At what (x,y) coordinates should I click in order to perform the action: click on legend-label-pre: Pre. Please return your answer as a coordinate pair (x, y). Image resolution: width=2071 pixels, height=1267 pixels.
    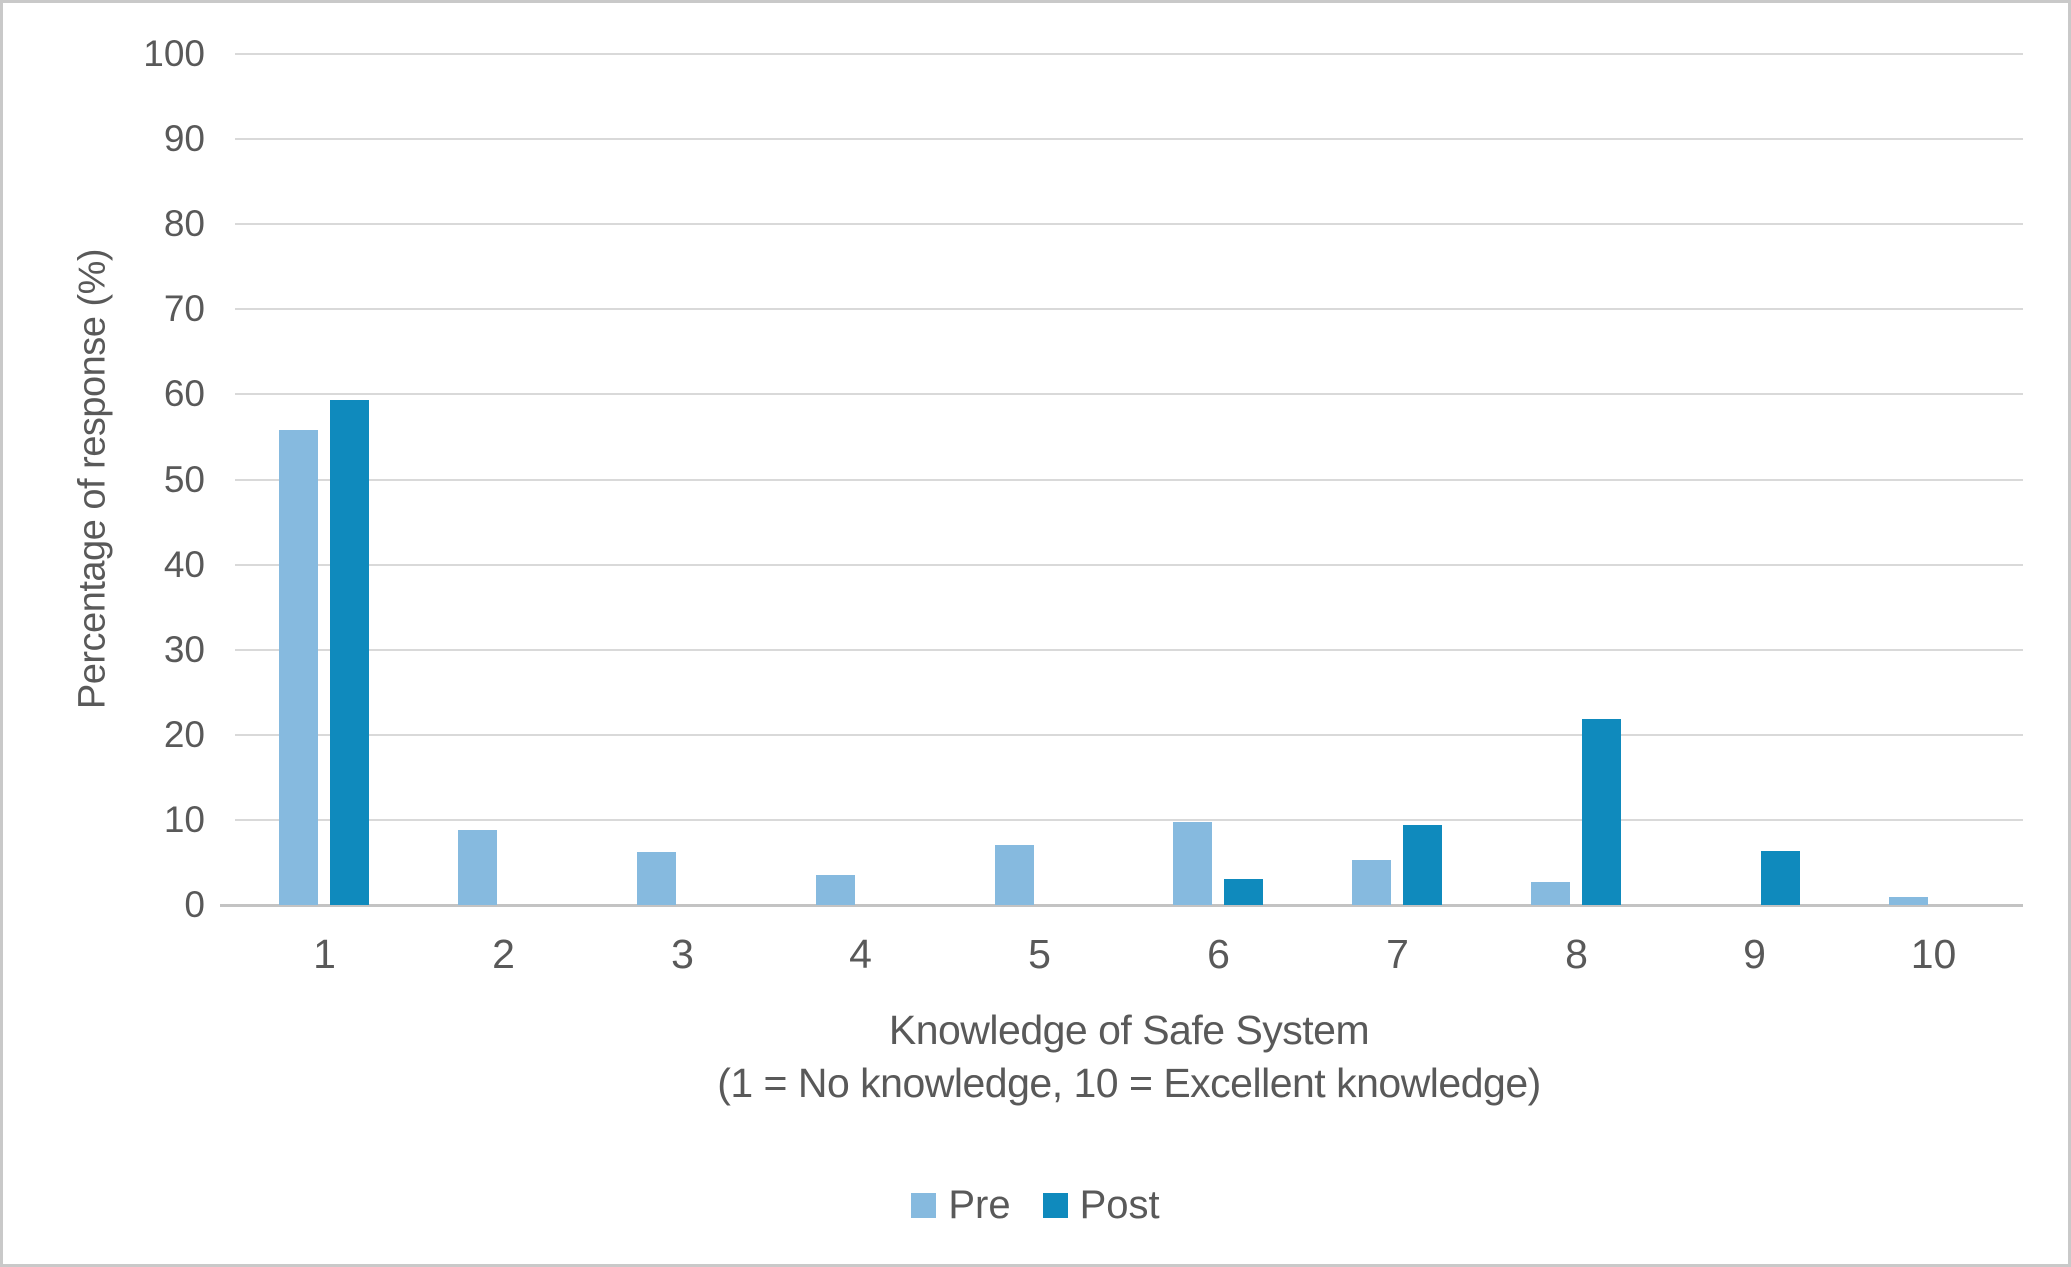
    Looking at the image, I should click on (979, 1205).